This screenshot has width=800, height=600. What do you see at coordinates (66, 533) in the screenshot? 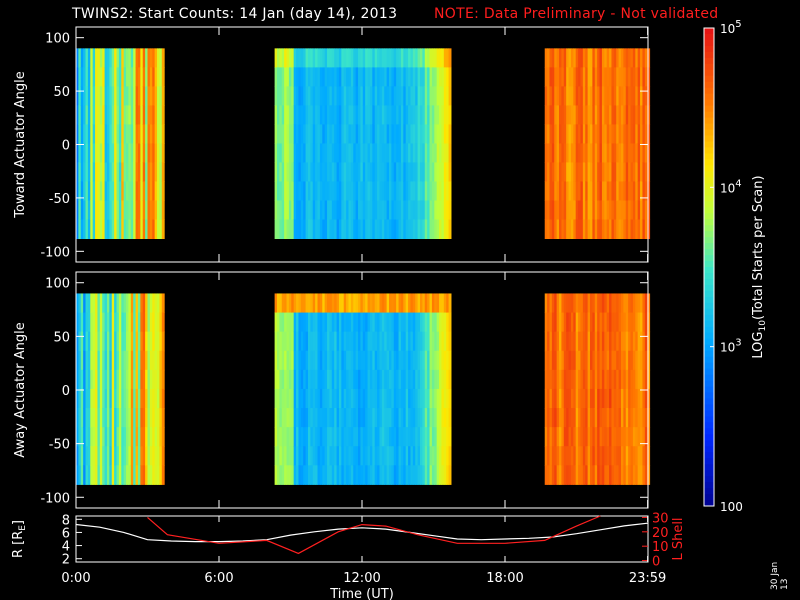
I see `left-tick-label: 6` at bounding box center [66, 533].